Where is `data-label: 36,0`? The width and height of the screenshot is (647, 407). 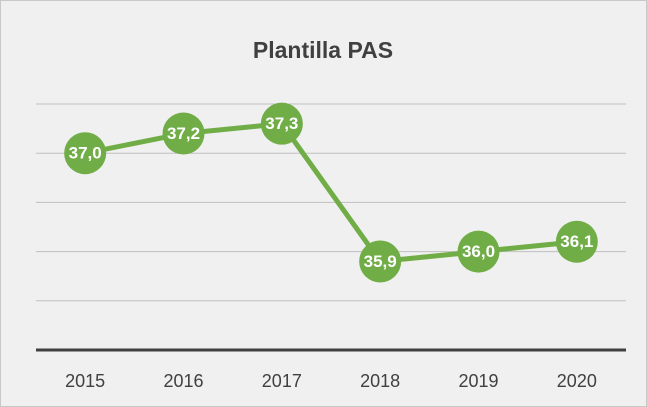
data-label: 36,0 is located at coordinates (478, 251).